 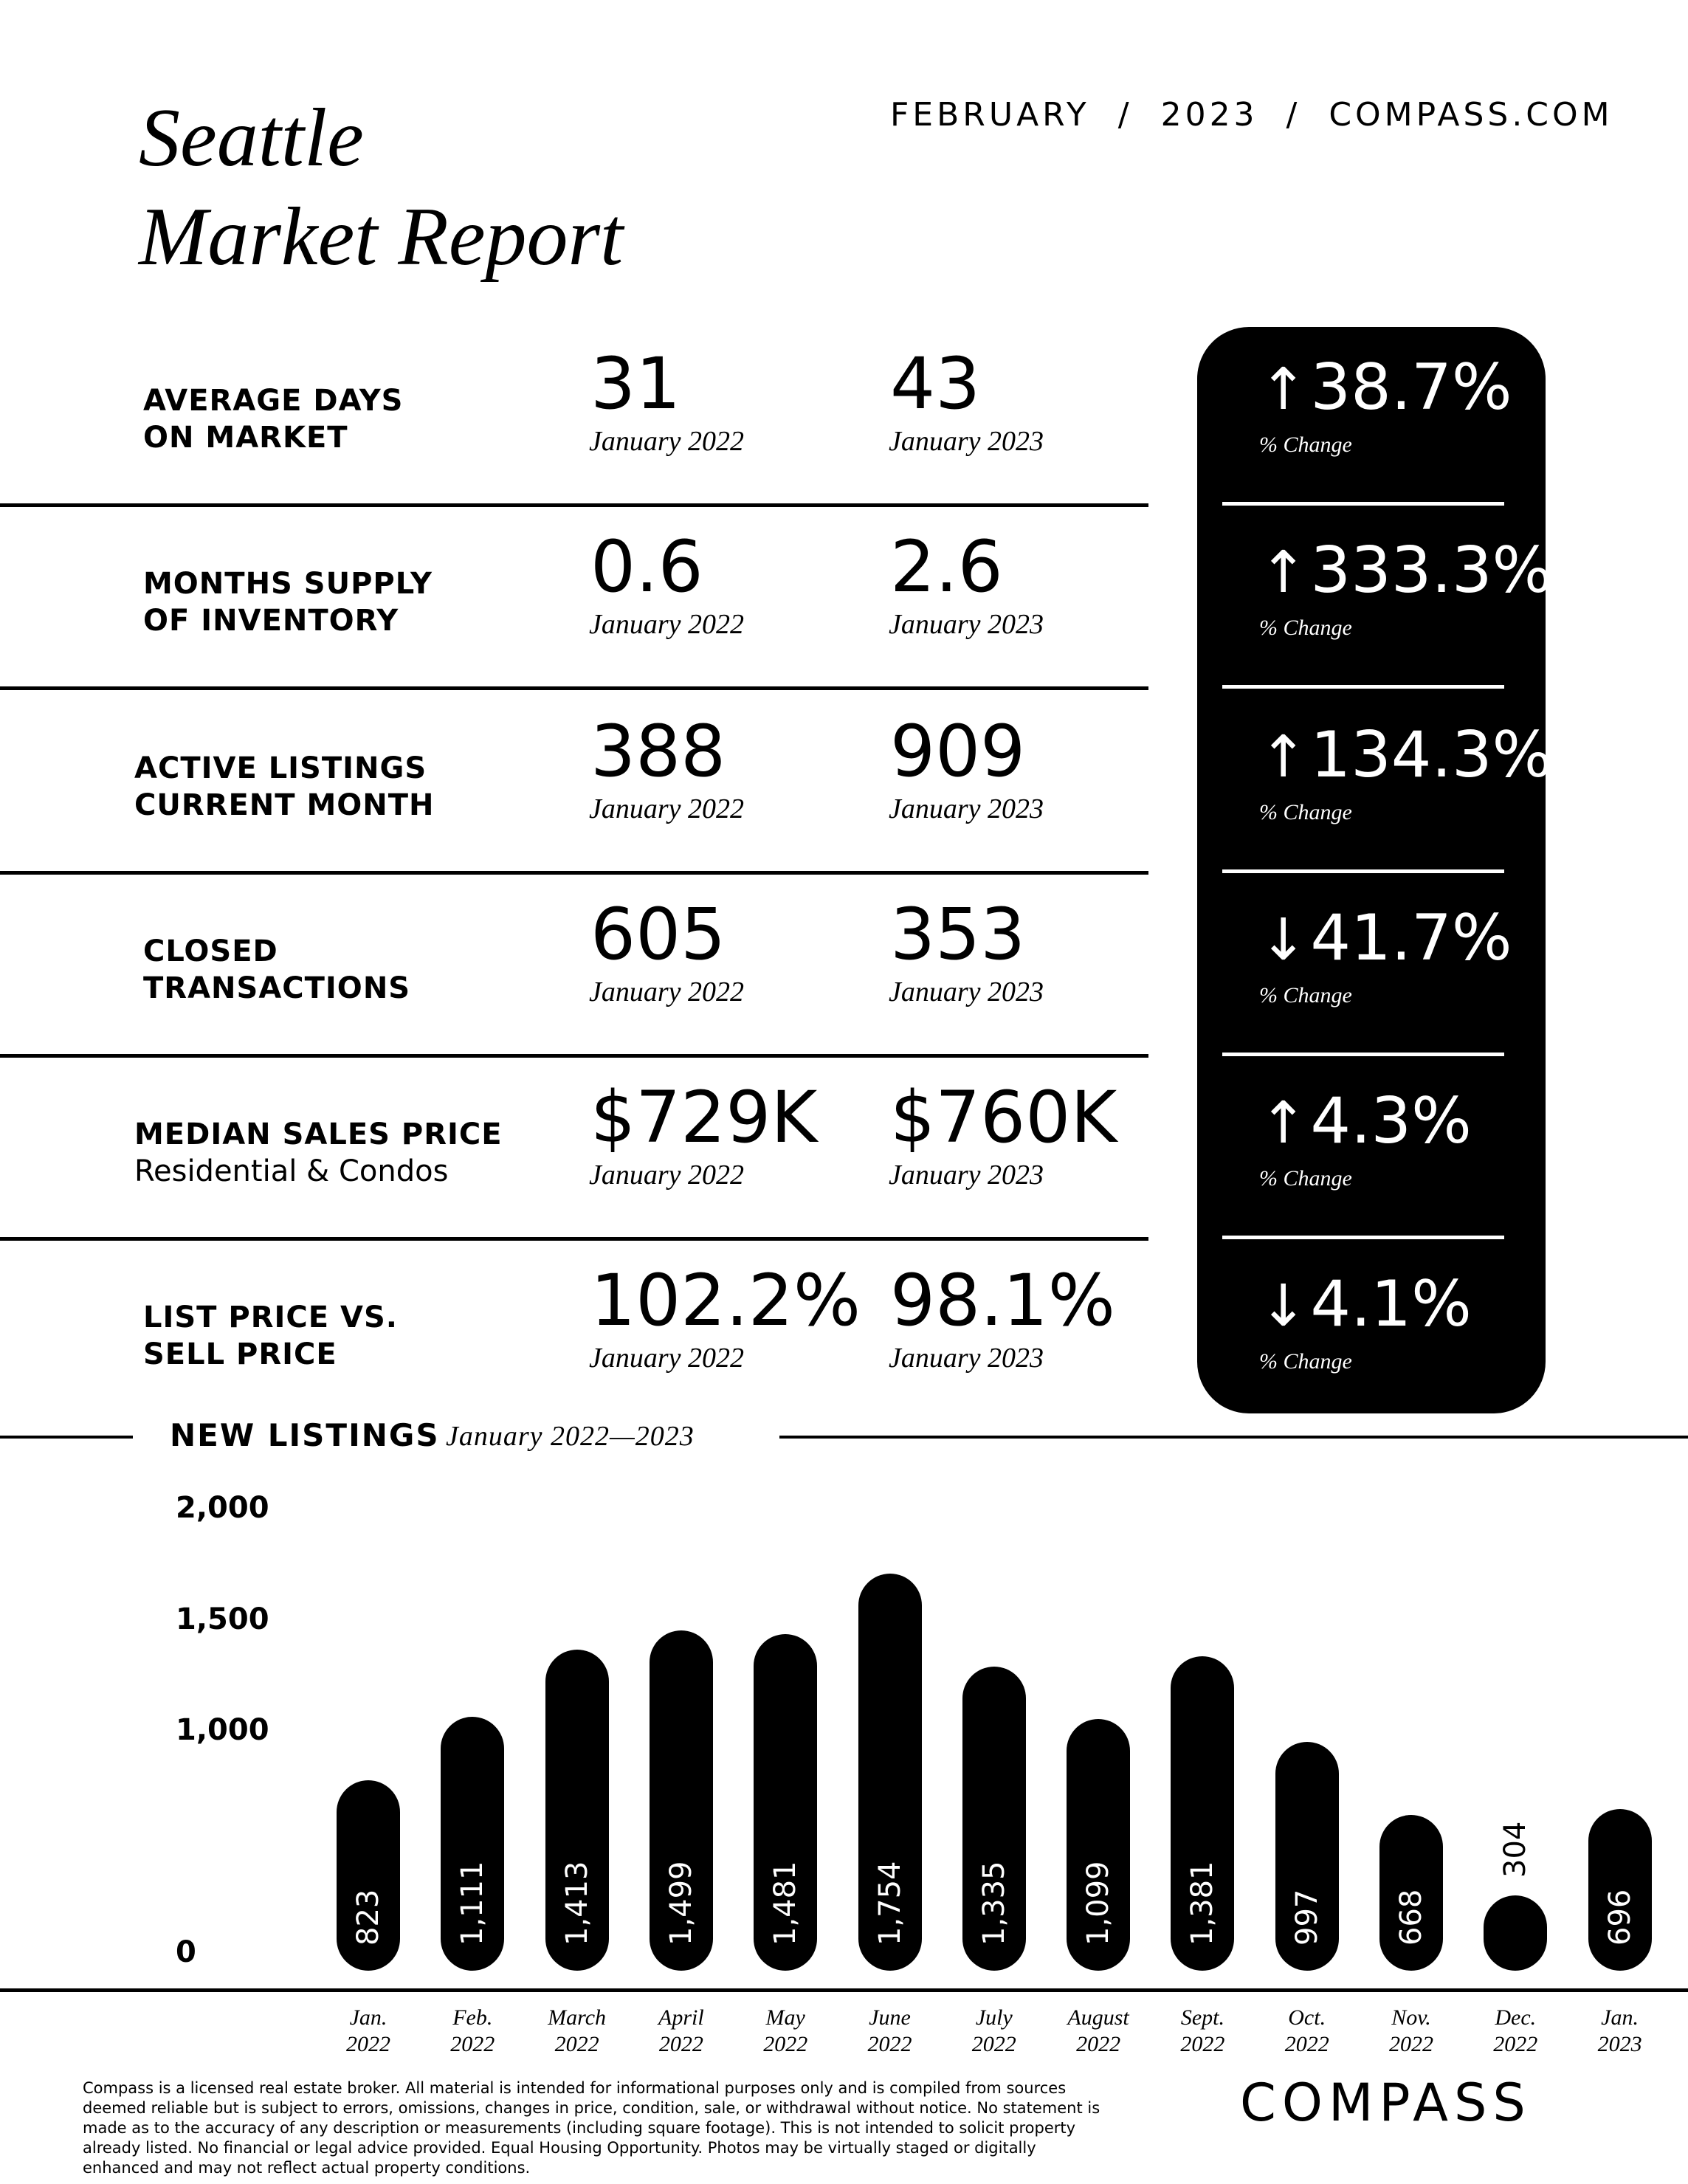 What do you see at coordinates (222, 1619) in the screenshot?
I see `y-tick-label: 1,500` at bounding box center [222, 1619].